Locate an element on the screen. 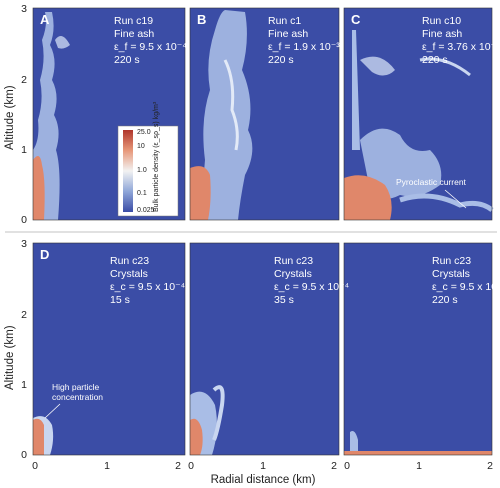 This screenshot has width=500, height=488. panel-e-text: Run c23 Crystals ε_c = 9.5 x 10⁻⁴ 35 s is located at coordinates (311, 280).